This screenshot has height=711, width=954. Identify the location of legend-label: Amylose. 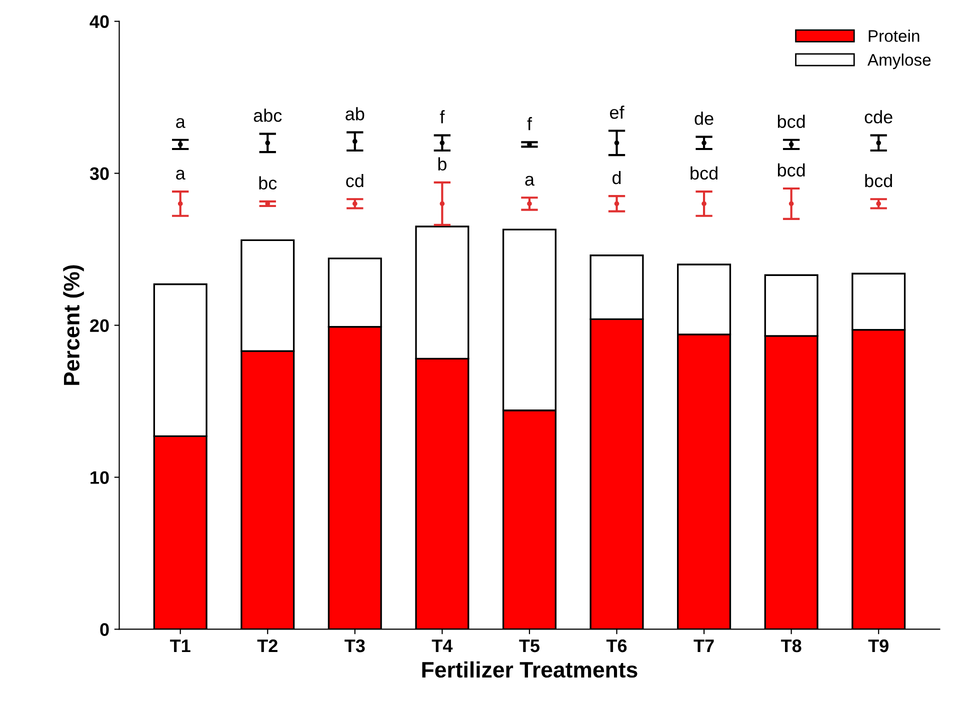
(899, 62).